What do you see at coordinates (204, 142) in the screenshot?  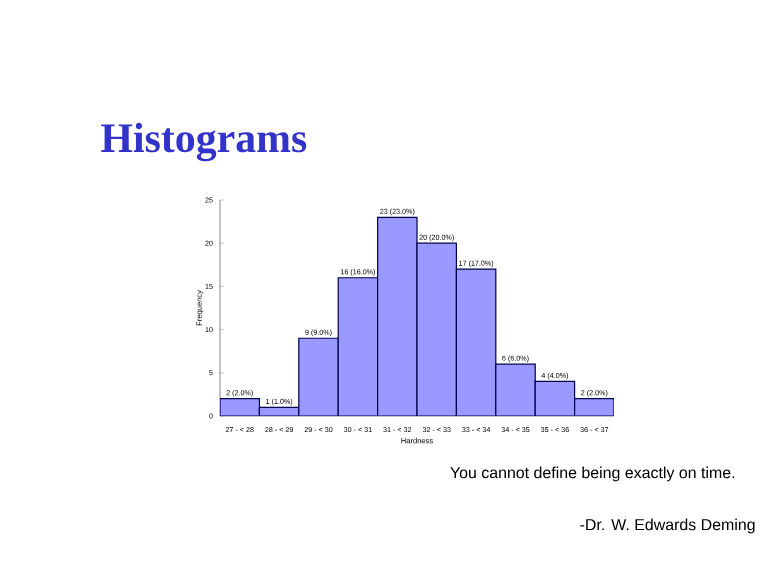 I see `chart-title: Histograms` at bounding box center [204, 142].